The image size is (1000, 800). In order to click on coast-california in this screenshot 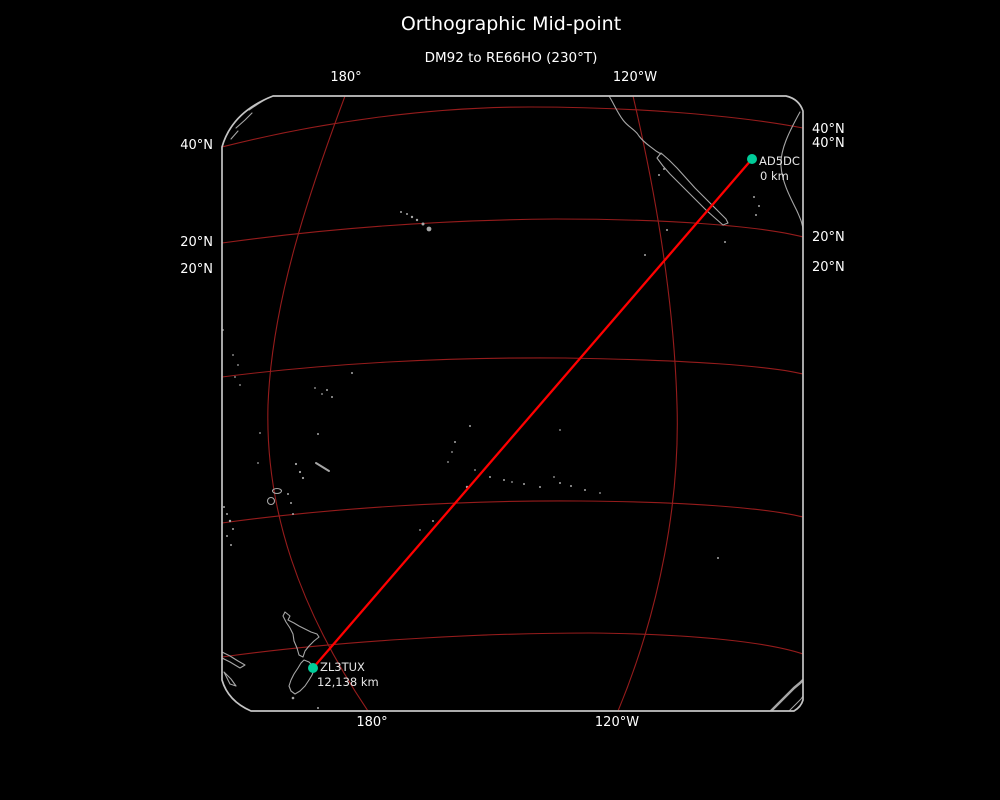, I will do `click(635, 125)`.